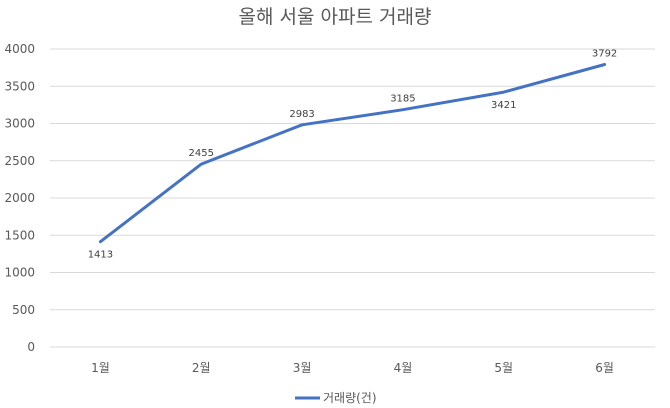  What do you see at coordinates (19, 86) in the screenshot?
I see `y-tick-label: 3500` at bounding box center [19, 86].